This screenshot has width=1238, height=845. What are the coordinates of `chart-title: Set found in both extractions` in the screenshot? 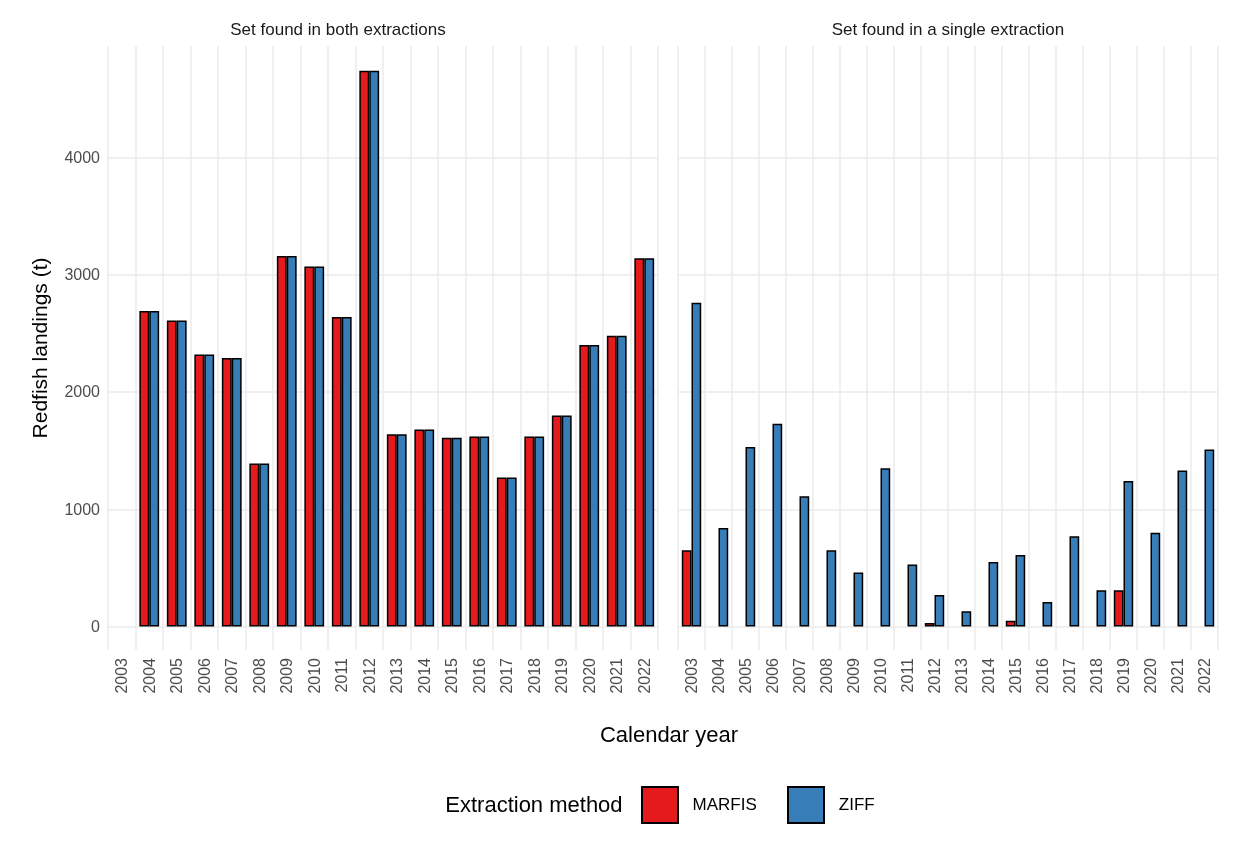 It's located at (338, 29).